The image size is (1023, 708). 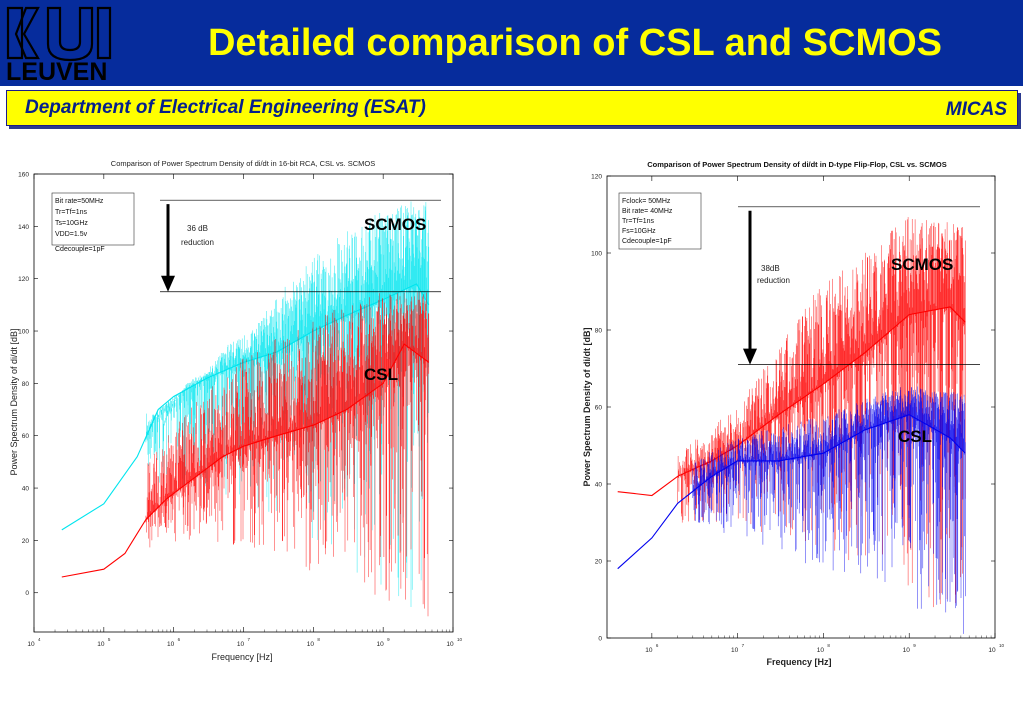 What do you see at coordinates (23, 175) in the screenshot?
I see `y-tick-label: 160` at bounding box center [23, 175].